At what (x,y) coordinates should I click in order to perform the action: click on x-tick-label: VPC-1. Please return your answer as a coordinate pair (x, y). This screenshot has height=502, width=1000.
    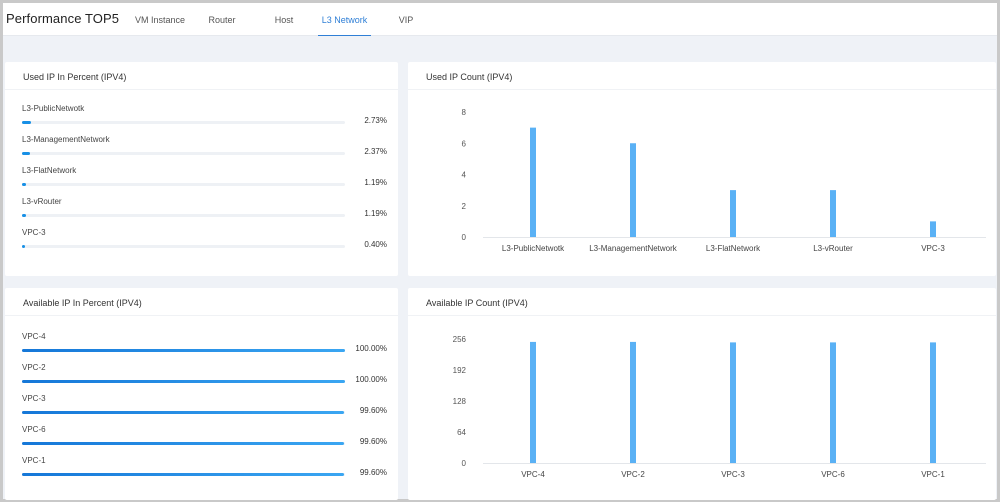
    Looking at the image, I should click on (933, 474).